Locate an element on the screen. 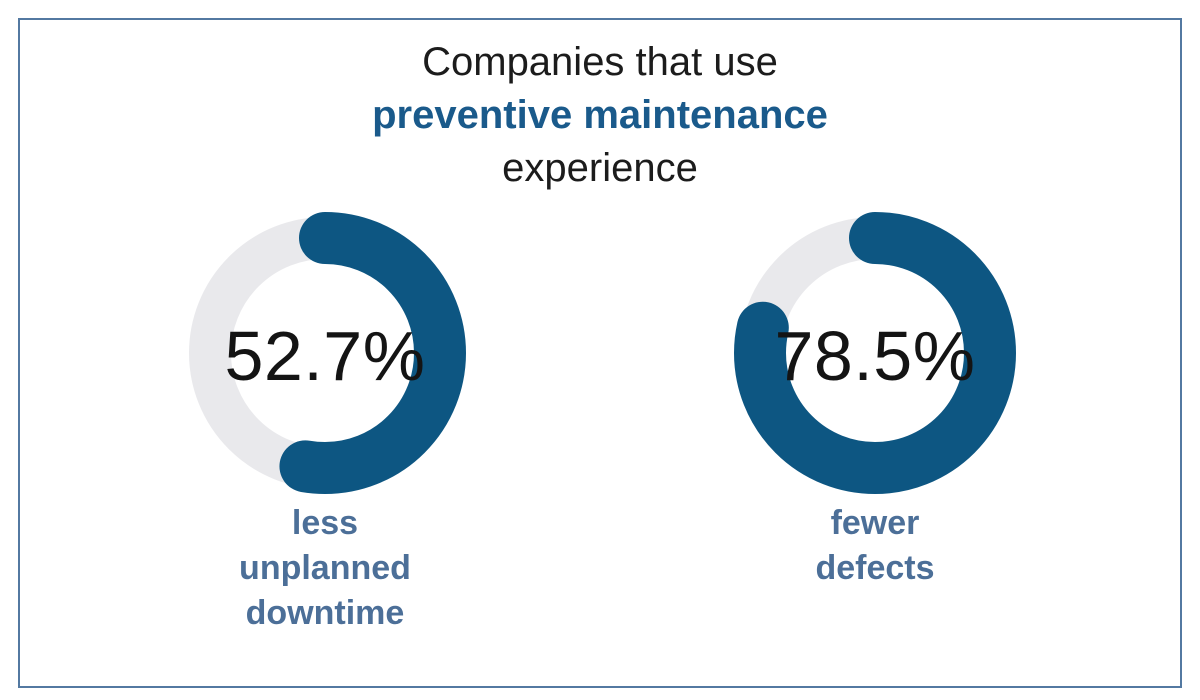 Image resolution: width=1200 pixels, height=700 pixels. donut-svg-downtime is located at coordinates (325, 353).